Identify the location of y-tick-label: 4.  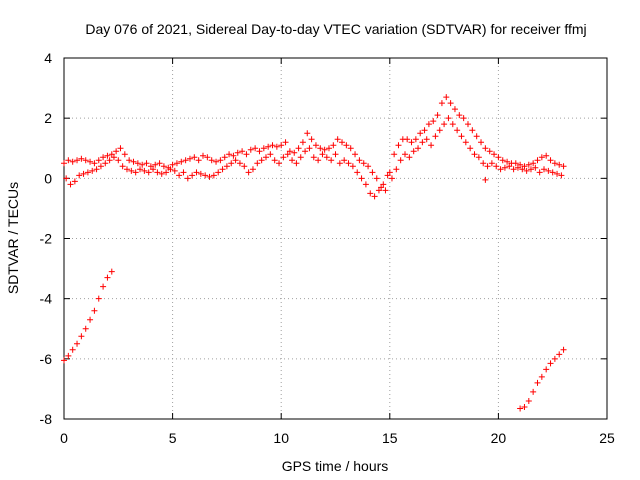
(48, 58).